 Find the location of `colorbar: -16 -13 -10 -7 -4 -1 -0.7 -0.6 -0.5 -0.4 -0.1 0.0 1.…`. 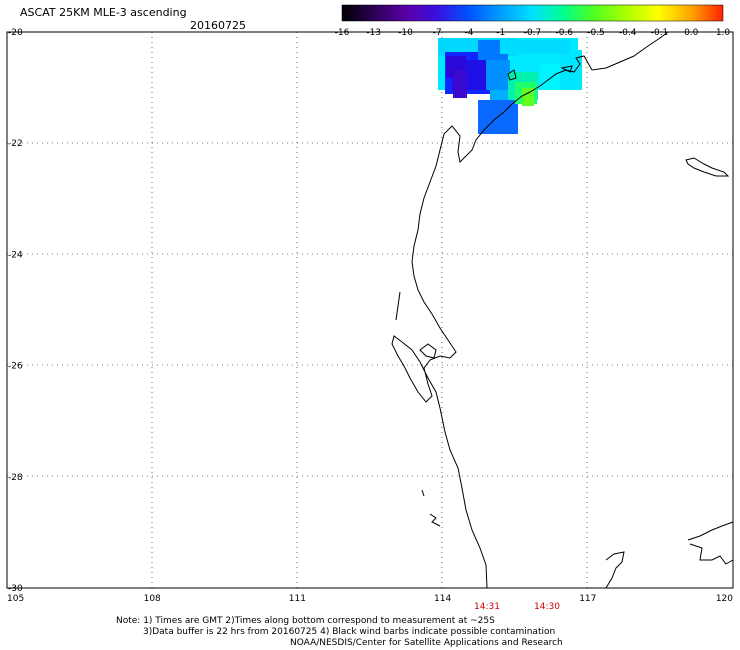

colorbar: -16 -13 -10 -7 -4 -1 -0.7 -0.6 -0.5 -0.4 -0.1 0.0 1.… is located at coordinates (533, 21).